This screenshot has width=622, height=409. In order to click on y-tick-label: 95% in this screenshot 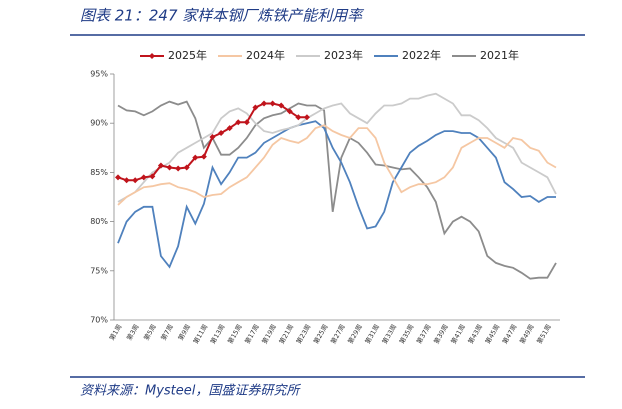, I will do `click(99, 74)`.